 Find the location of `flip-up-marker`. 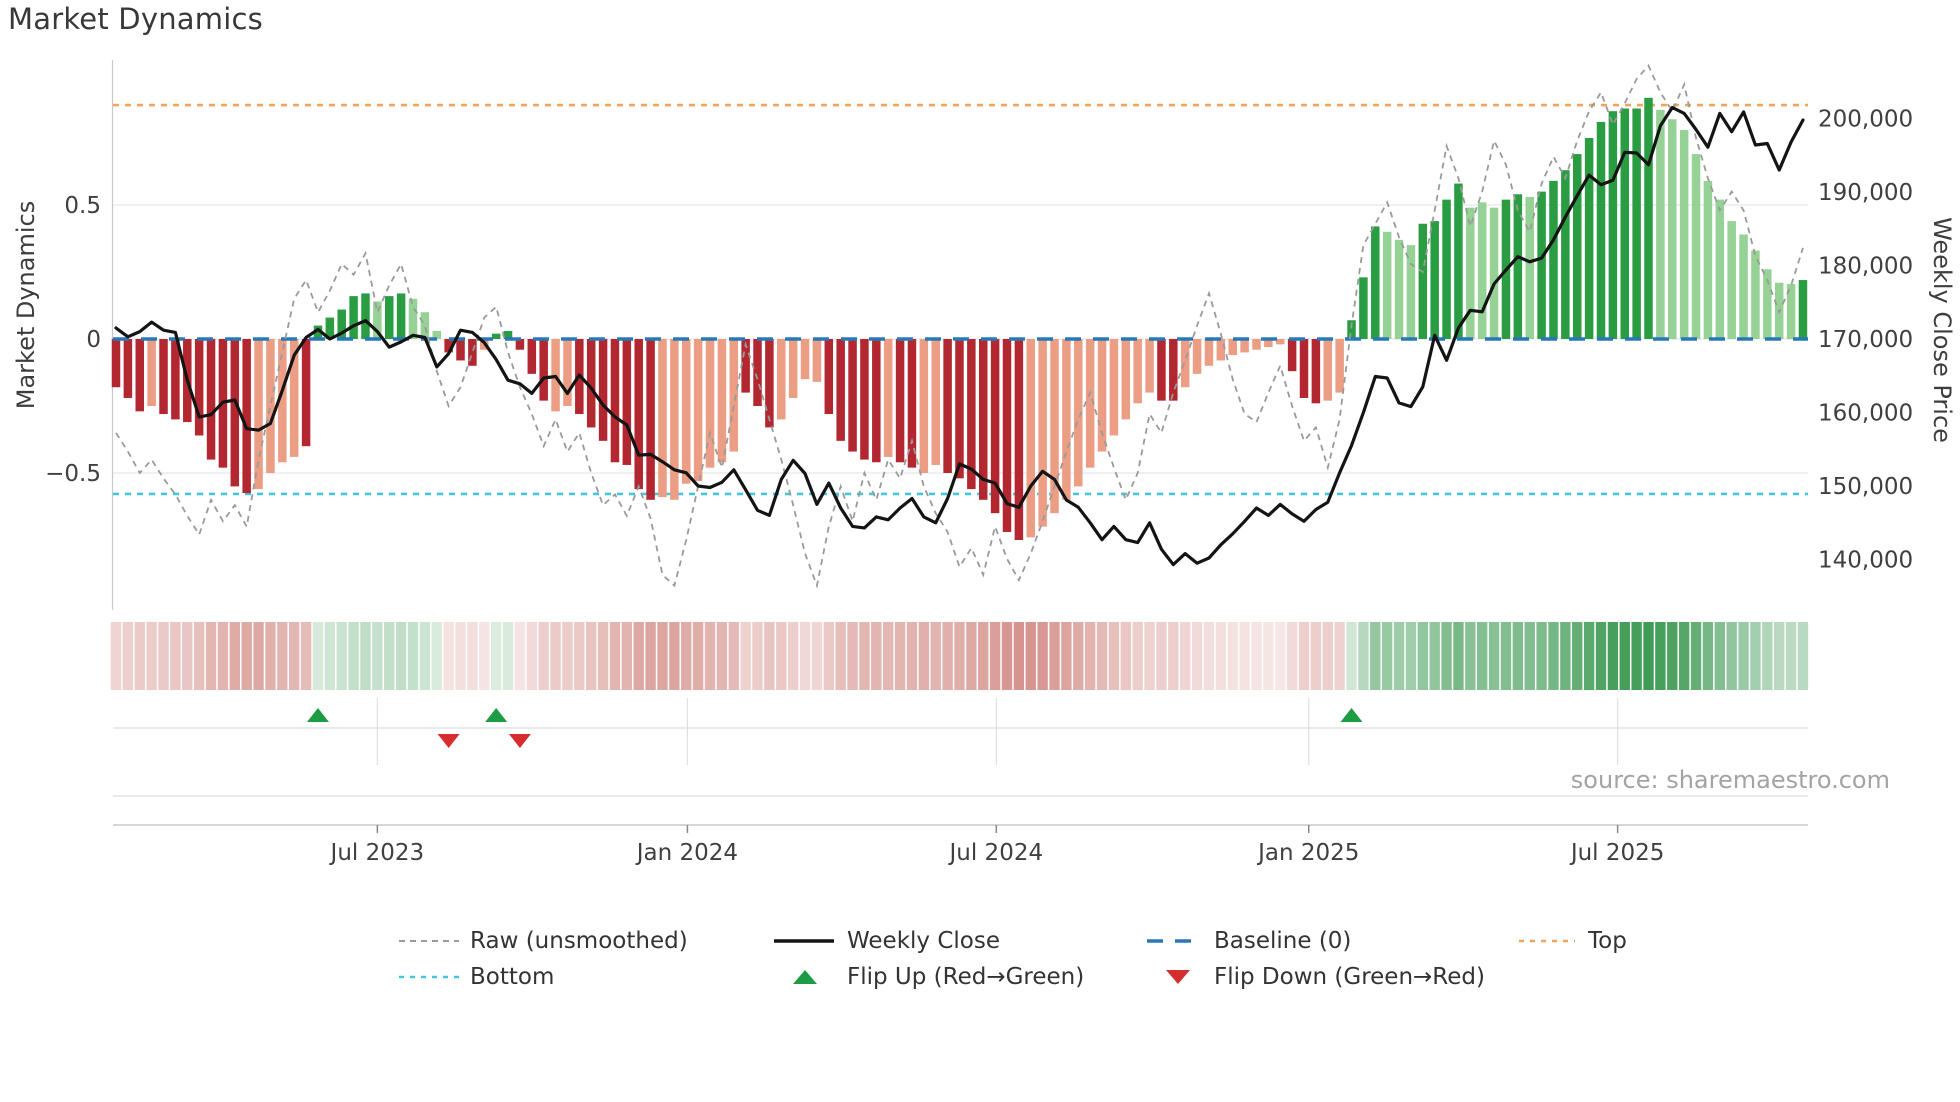

flip-up-marker is located at coordinates (317, 715).